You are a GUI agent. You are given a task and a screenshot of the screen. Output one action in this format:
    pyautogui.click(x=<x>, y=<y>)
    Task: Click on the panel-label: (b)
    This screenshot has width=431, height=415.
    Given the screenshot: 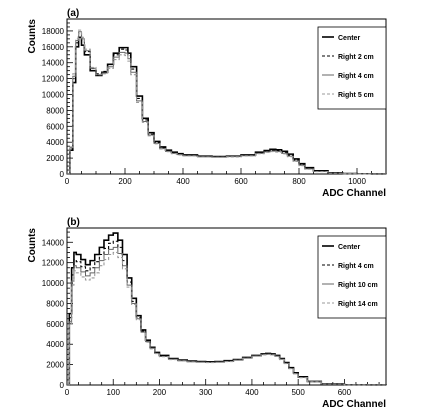 What is the action you would take?
    pyautogui.click(x=73, y=222)
    